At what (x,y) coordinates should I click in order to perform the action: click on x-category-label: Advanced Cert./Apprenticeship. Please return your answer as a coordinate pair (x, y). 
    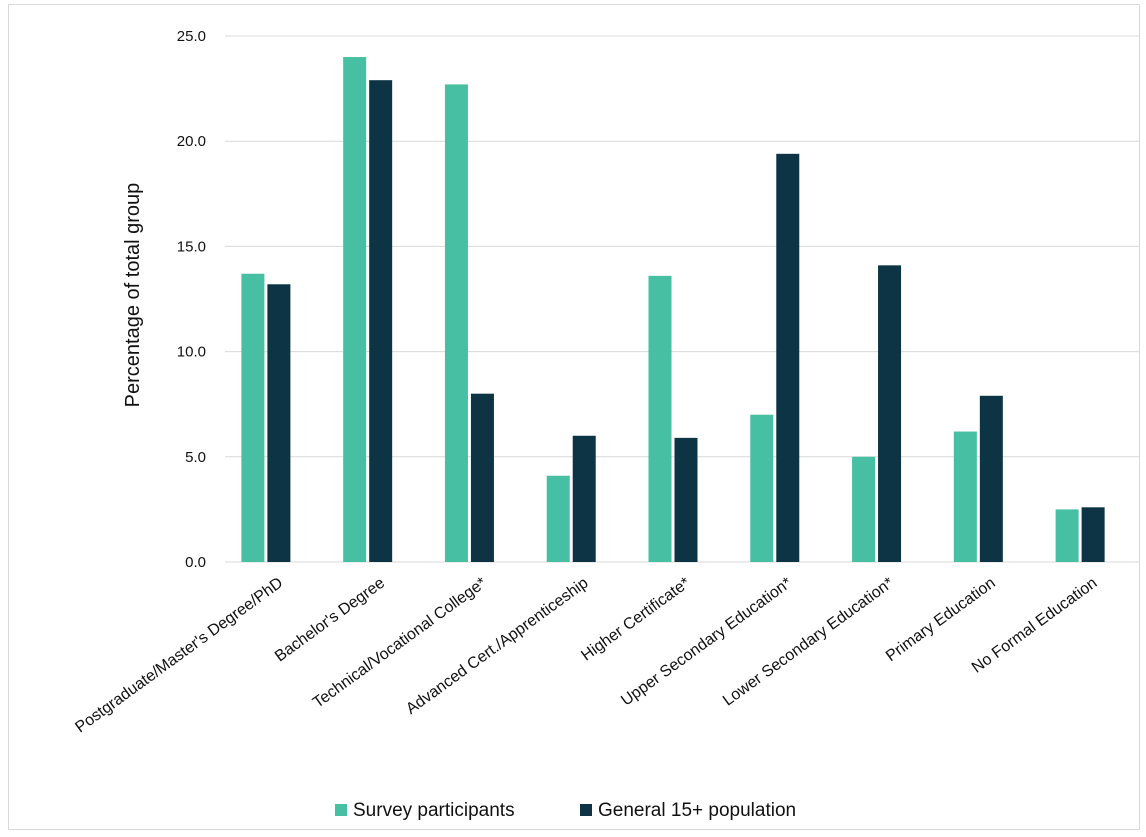
    Looking at the image, I should click on (497, 645).